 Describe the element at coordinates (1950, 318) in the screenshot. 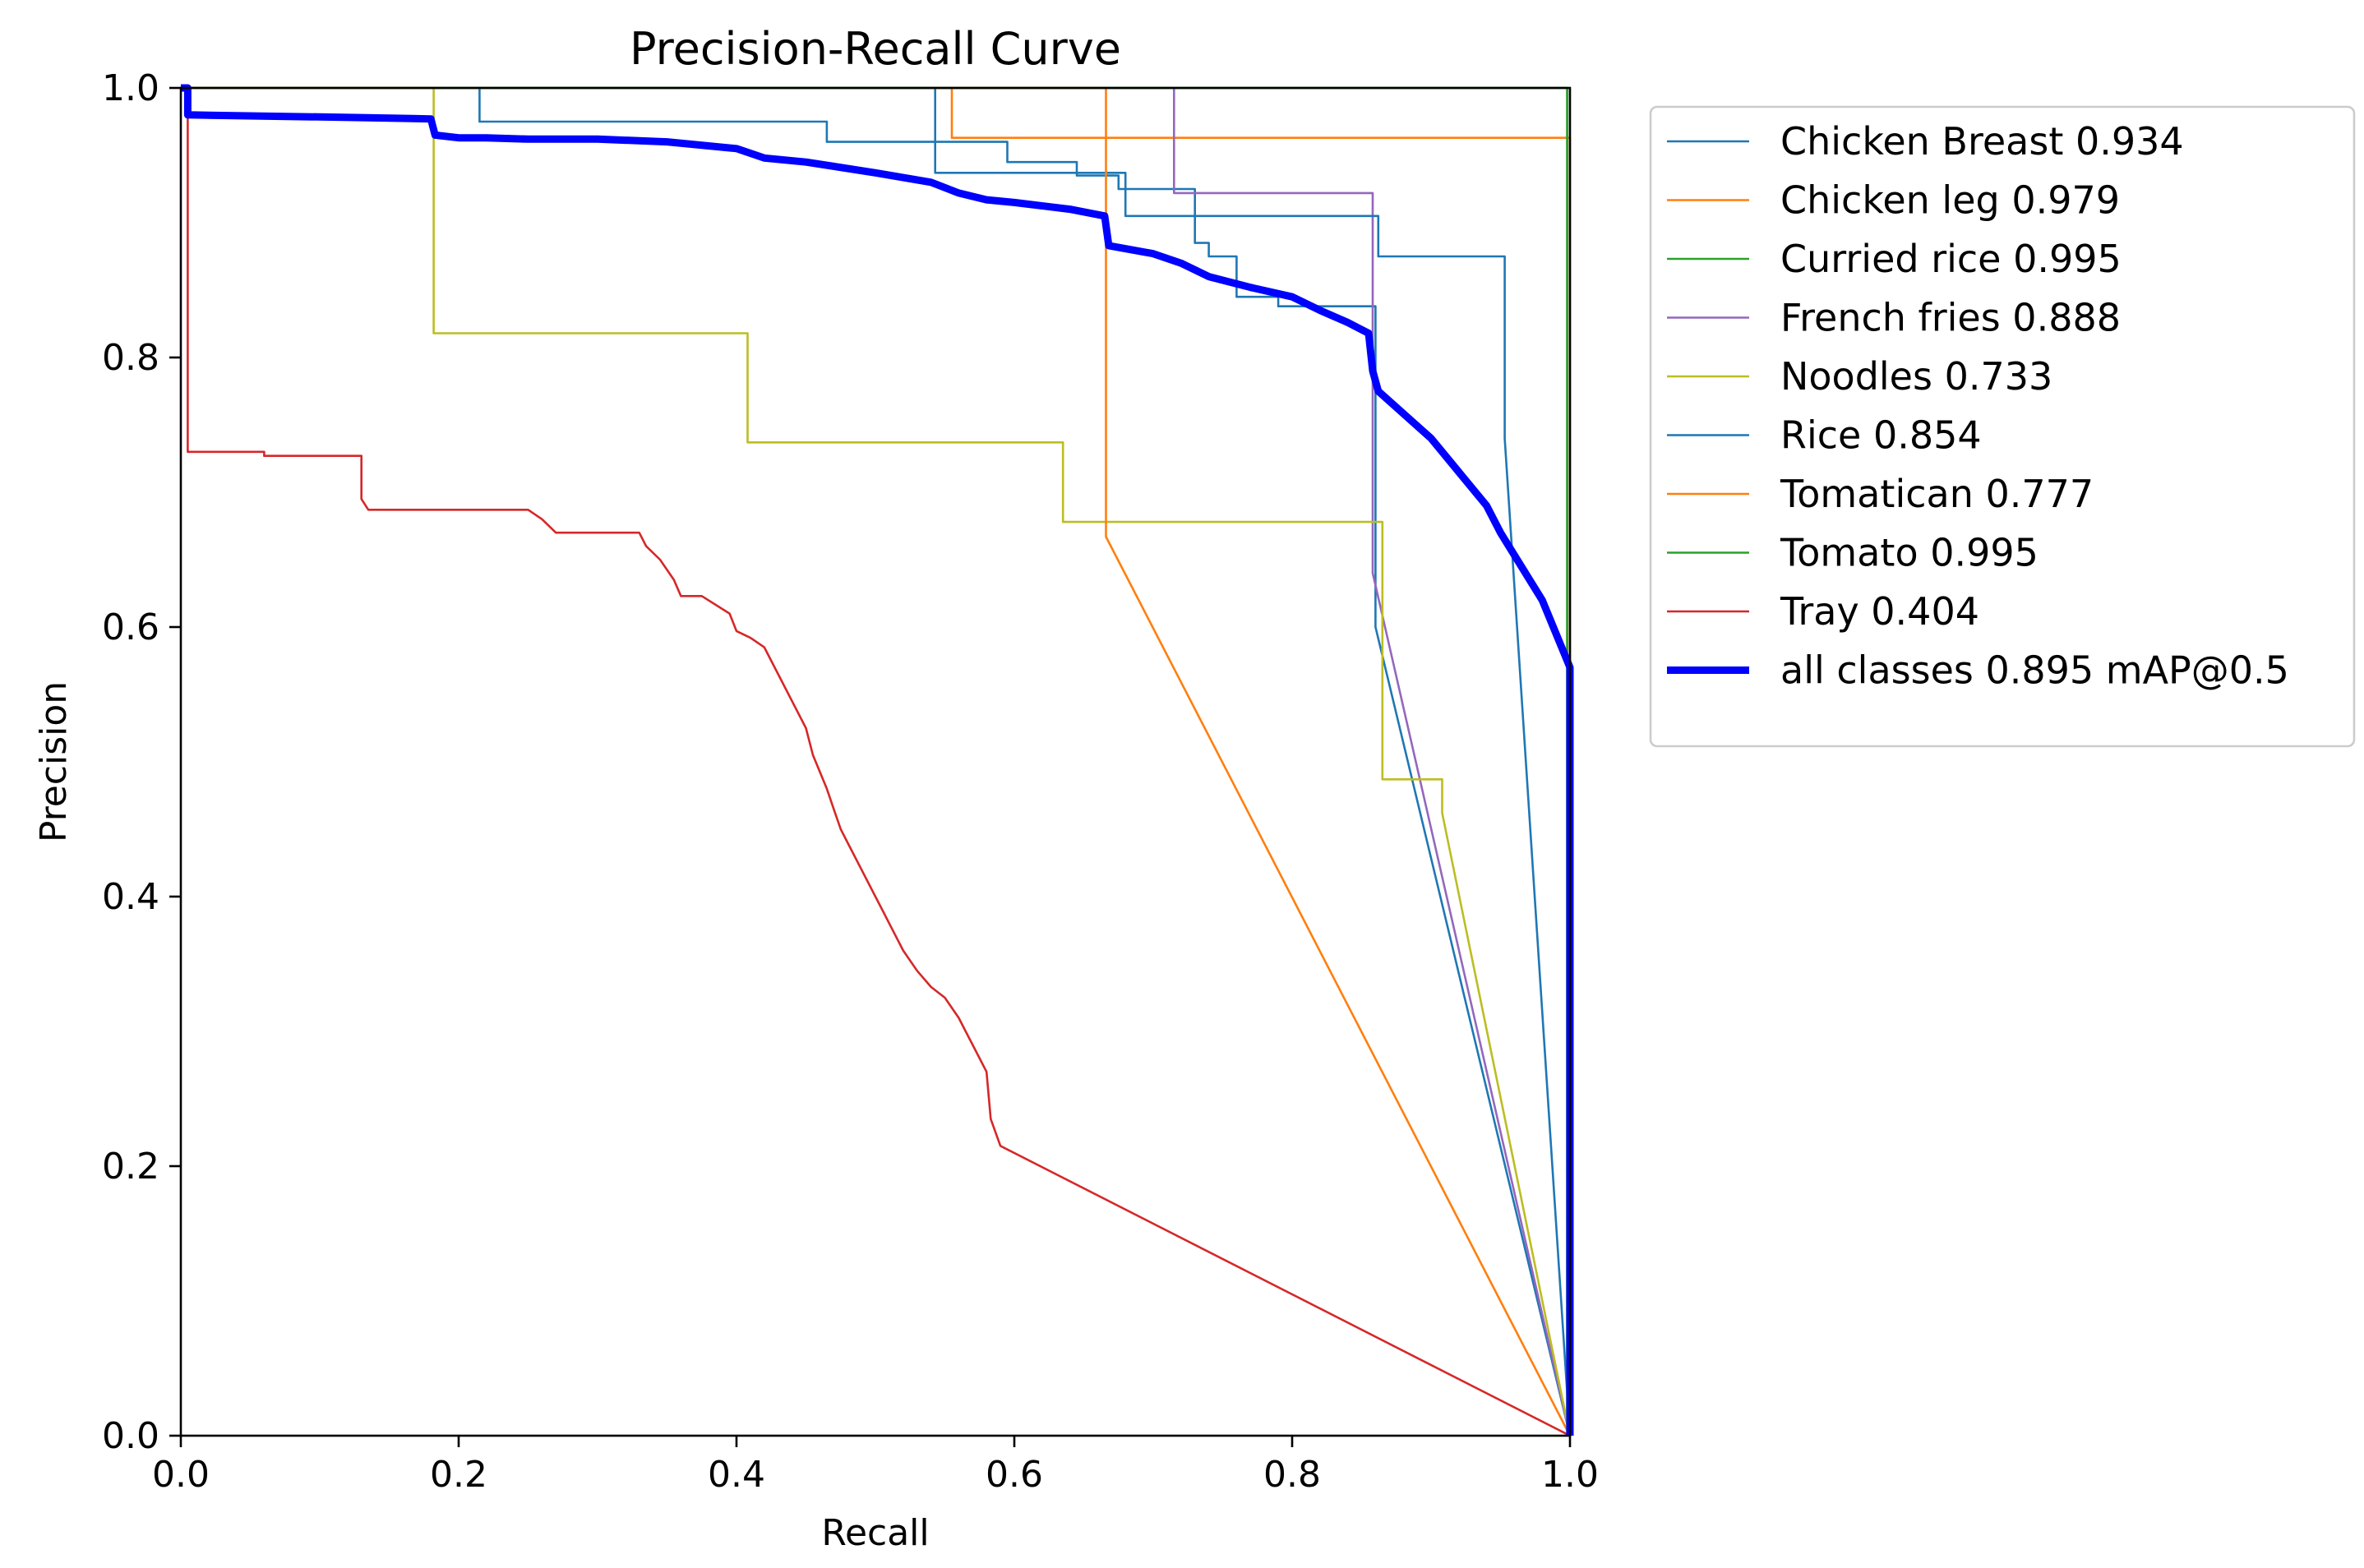

I see `legend-label-french-fries-0-888: French fries 0.888` at that location.